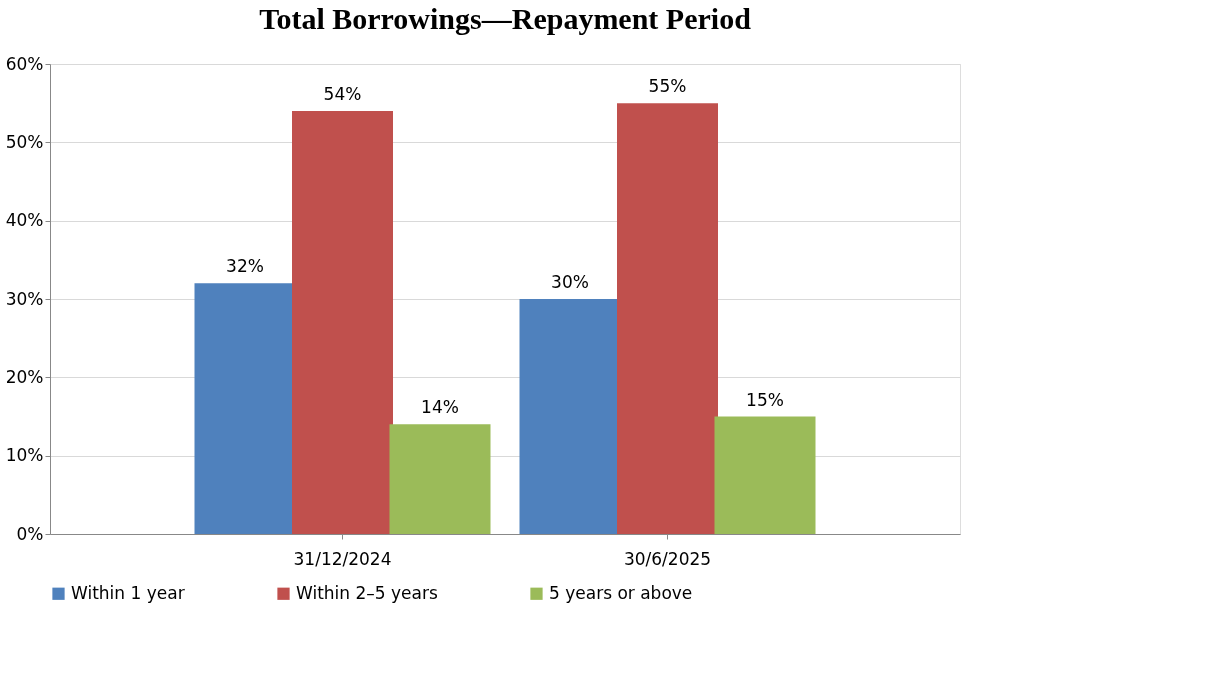 The width and height of the screenshot is (1205, 688). I want to click on data-label: 54%, so click(342, 94).